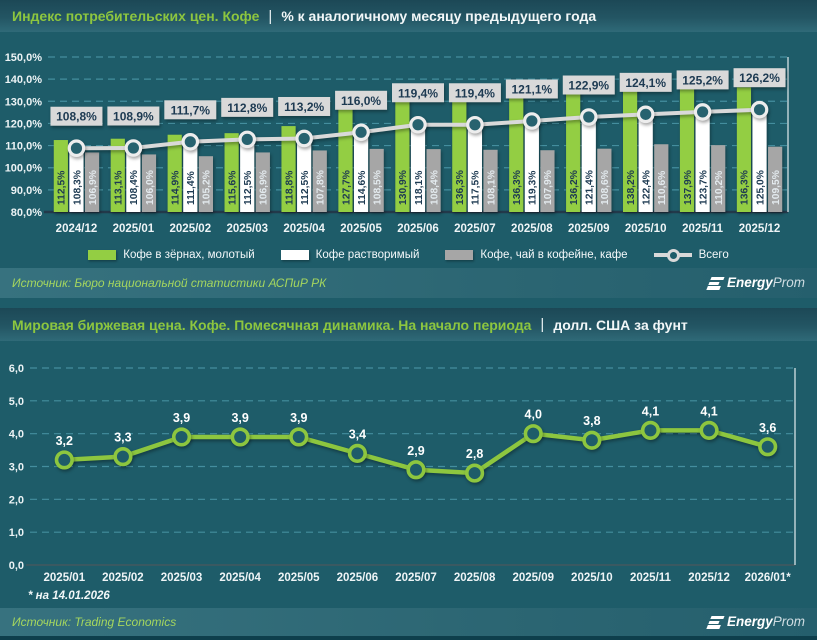 This screenshot has height=640, width=817. I want to click on point-value-label: 4,1, so click(708, 411).